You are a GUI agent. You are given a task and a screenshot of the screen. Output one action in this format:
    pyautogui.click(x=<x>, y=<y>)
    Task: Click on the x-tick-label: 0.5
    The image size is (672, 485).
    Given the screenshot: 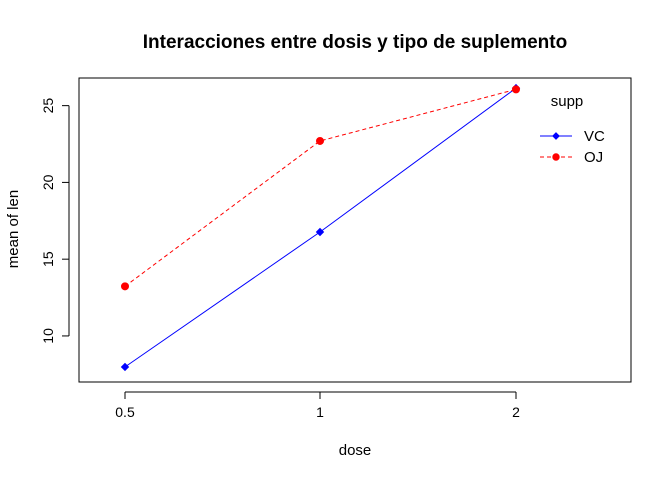 What is the action you would take?
    pyautogui.click(x=125, y=412)
    